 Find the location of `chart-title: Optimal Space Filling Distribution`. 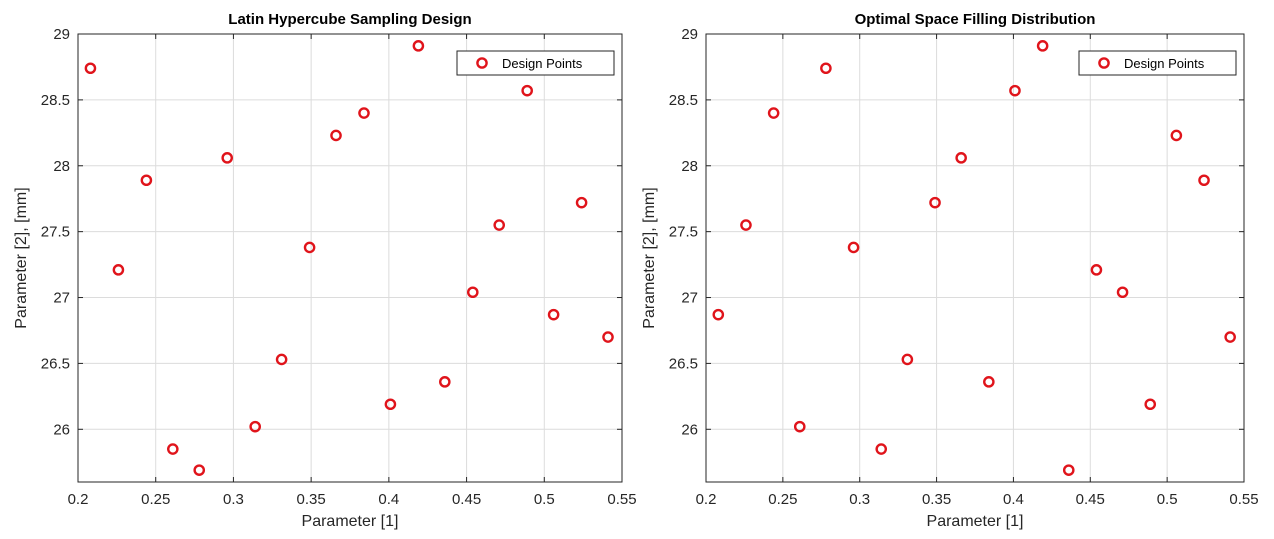

chart-title: Optimal Space Filling Distribution is located at coordinates (975, 19).